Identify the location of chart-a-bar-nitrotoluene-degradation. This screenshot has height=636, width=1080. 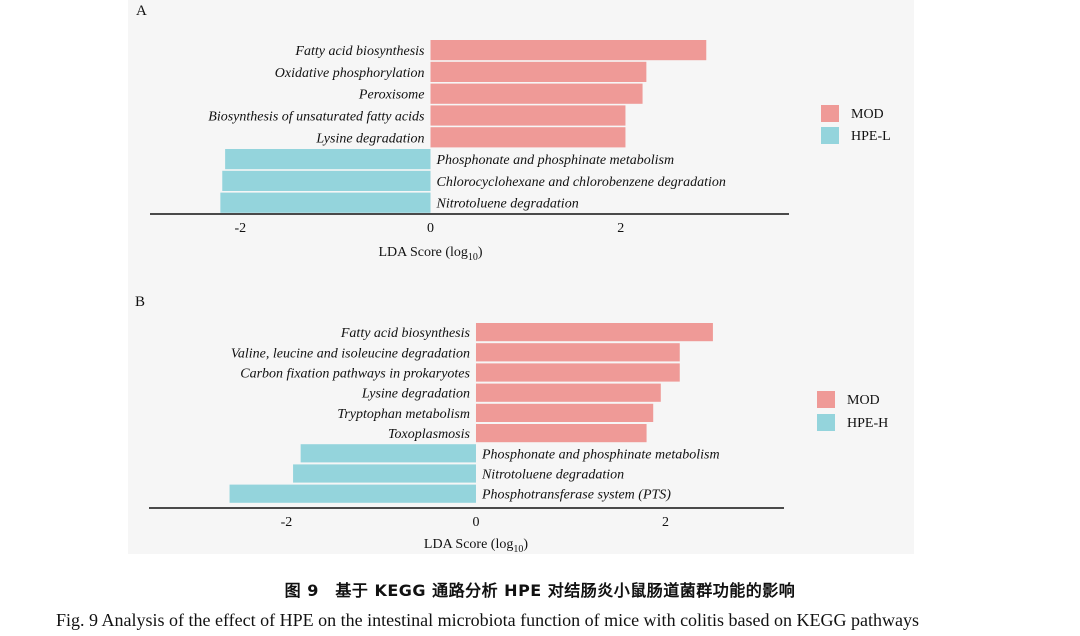
(325, 202).